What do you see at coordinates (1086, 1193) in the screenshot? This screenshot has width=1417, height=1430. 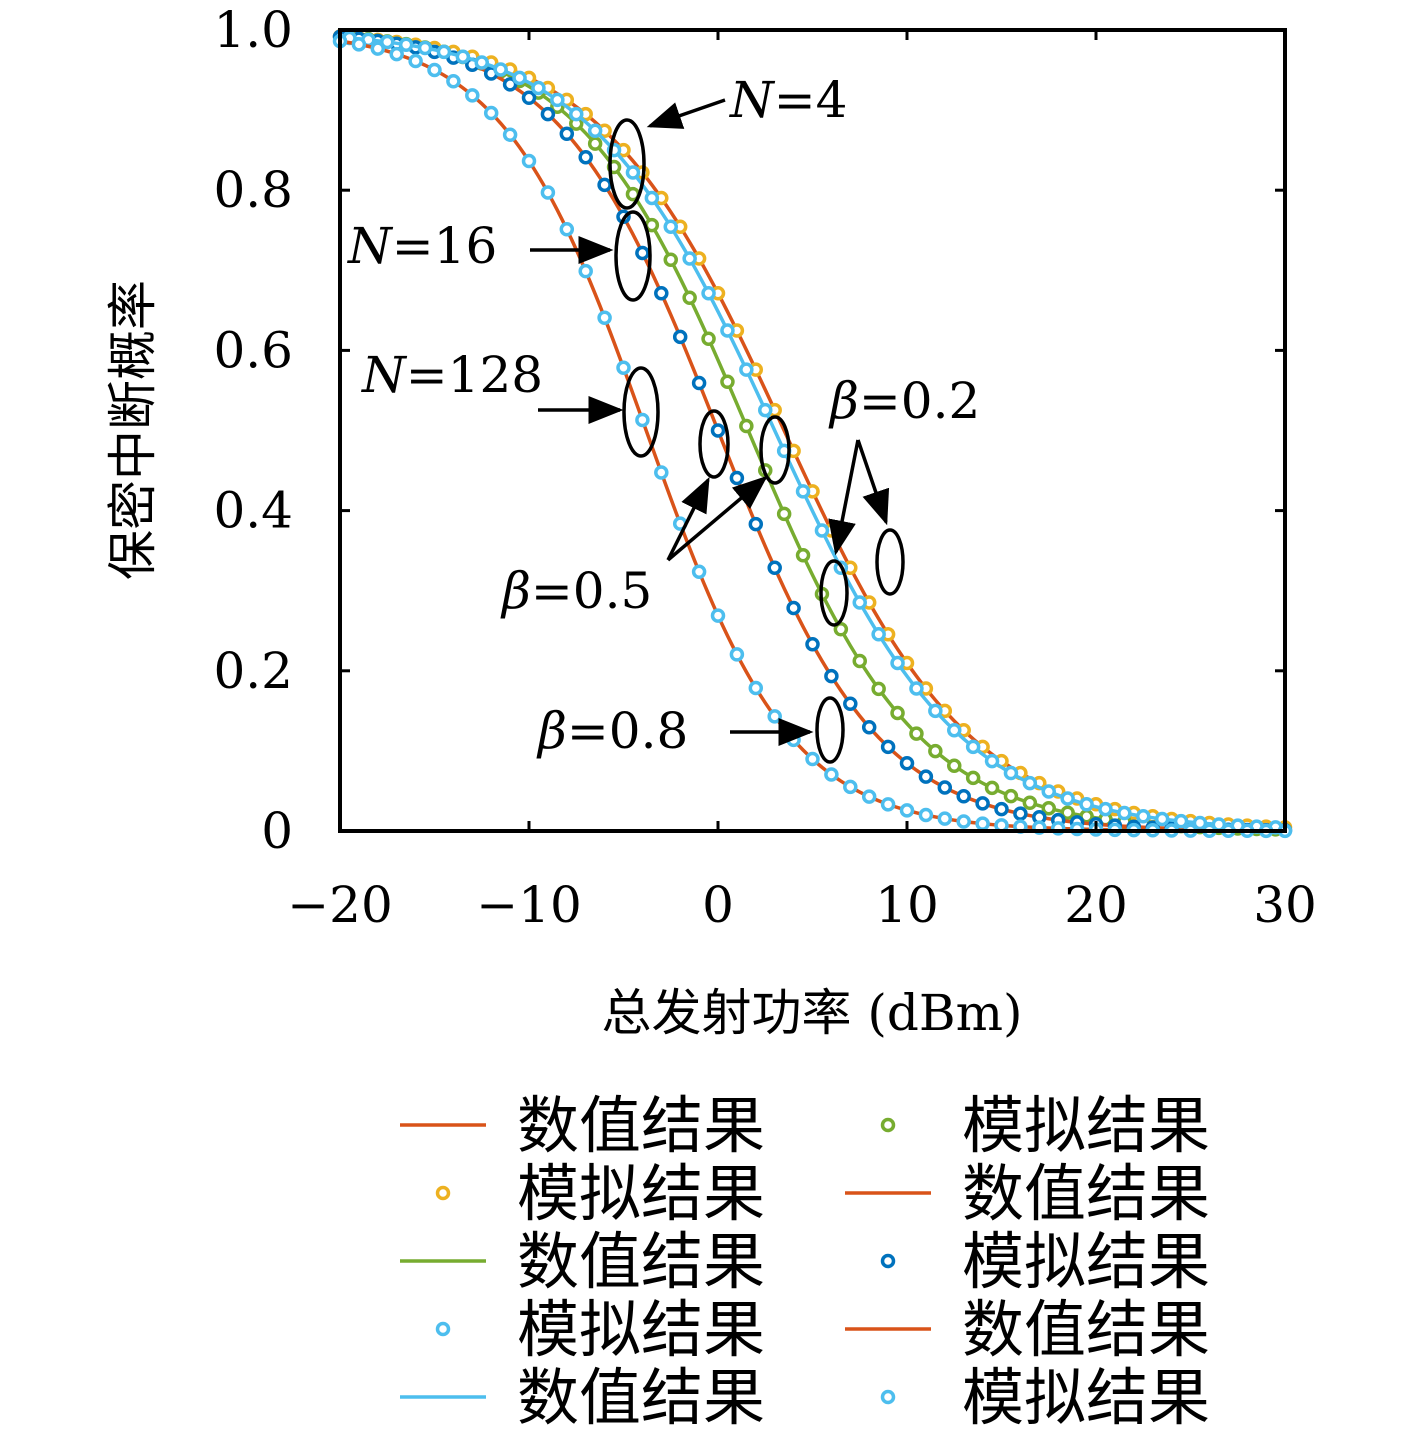 I see `legend-label: 数值结果` at bounding box center [1086, 1193].